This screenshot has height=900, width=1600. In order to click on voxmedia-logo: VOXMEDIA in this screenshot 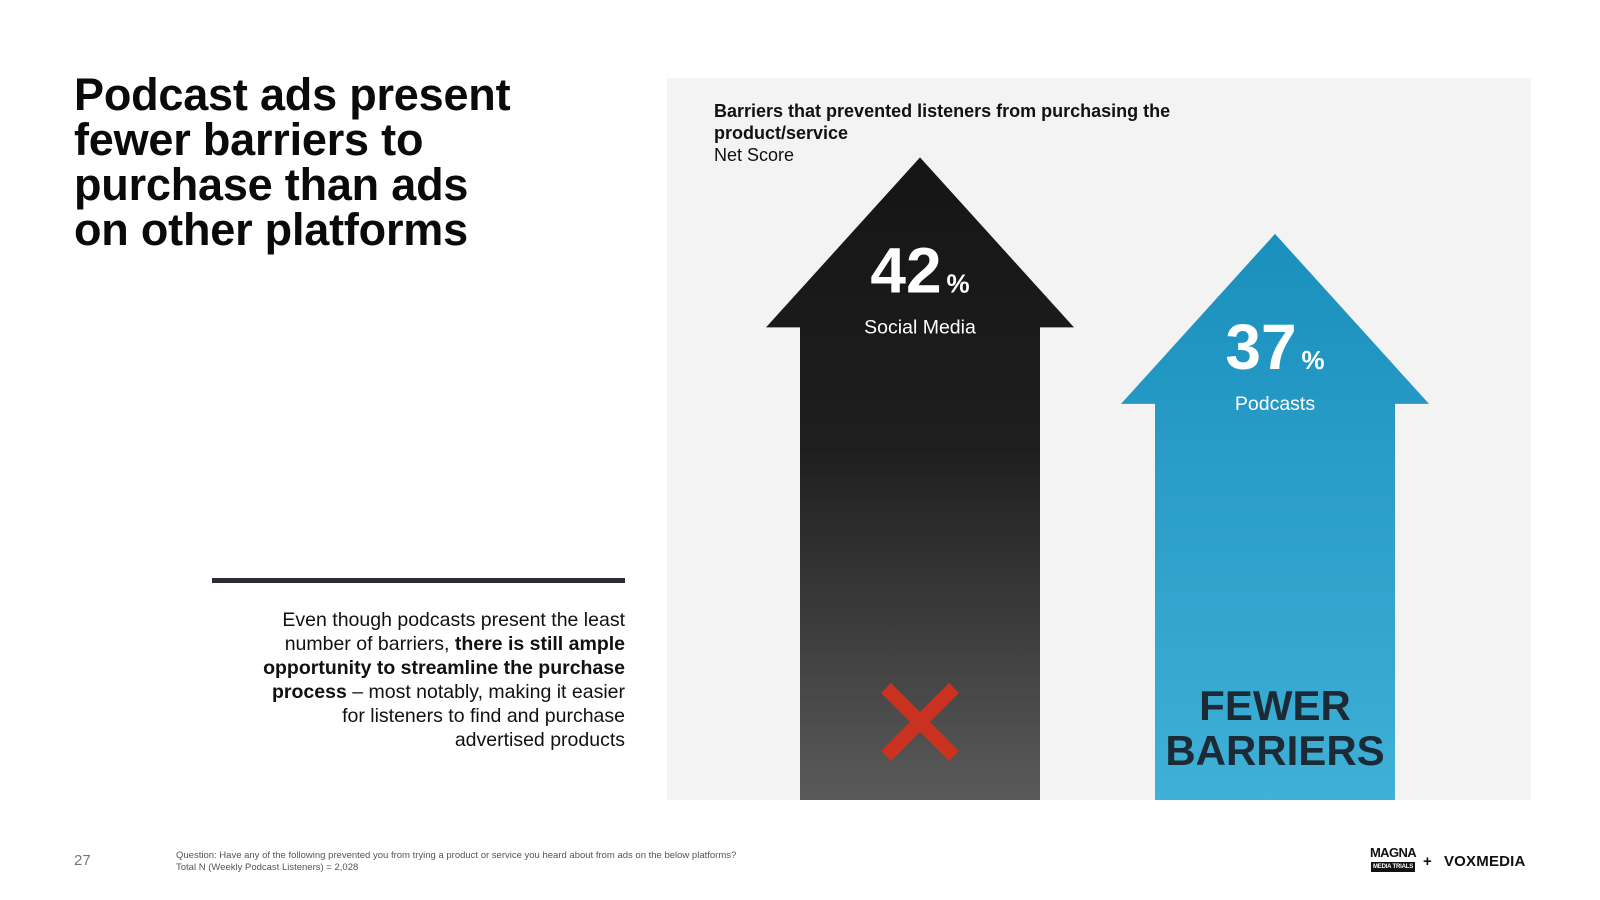, I will do `click(1484, 861)`.